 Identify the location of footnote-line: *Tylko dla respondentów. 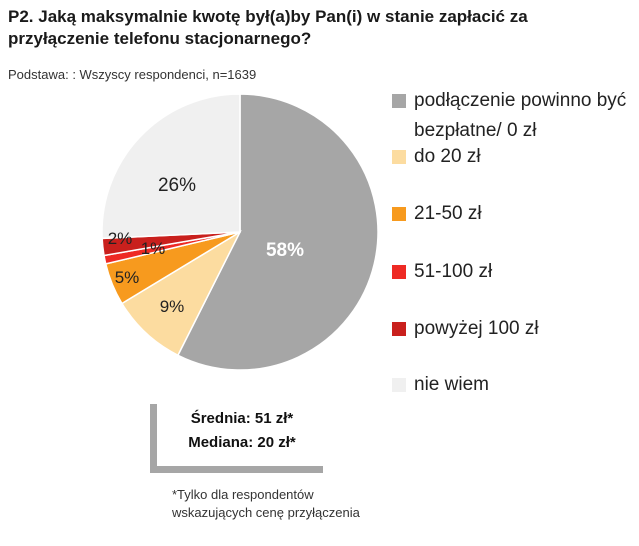
(243, 494).